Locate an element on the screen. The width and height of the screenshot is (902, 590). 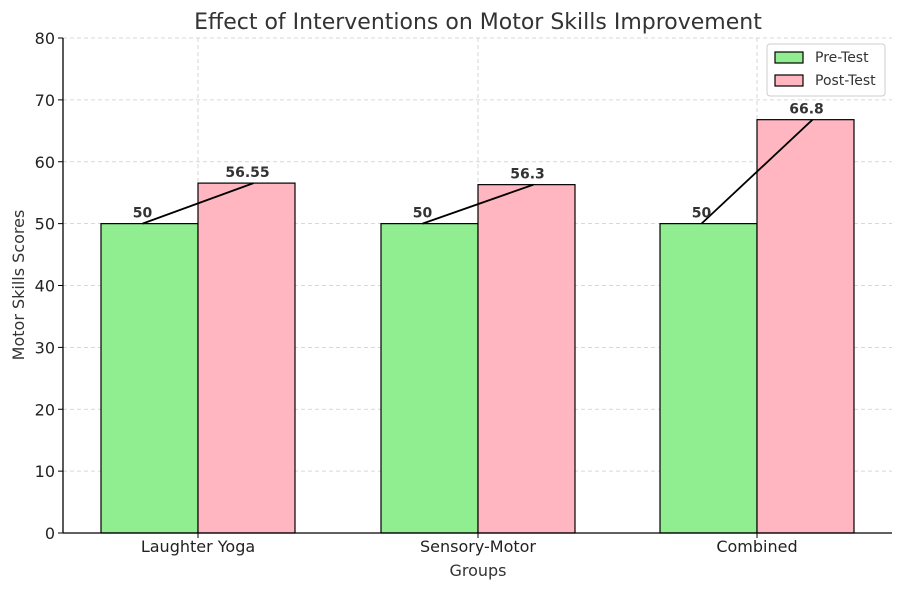
y-tick-label: 20 is located at coordinates (45, 409).